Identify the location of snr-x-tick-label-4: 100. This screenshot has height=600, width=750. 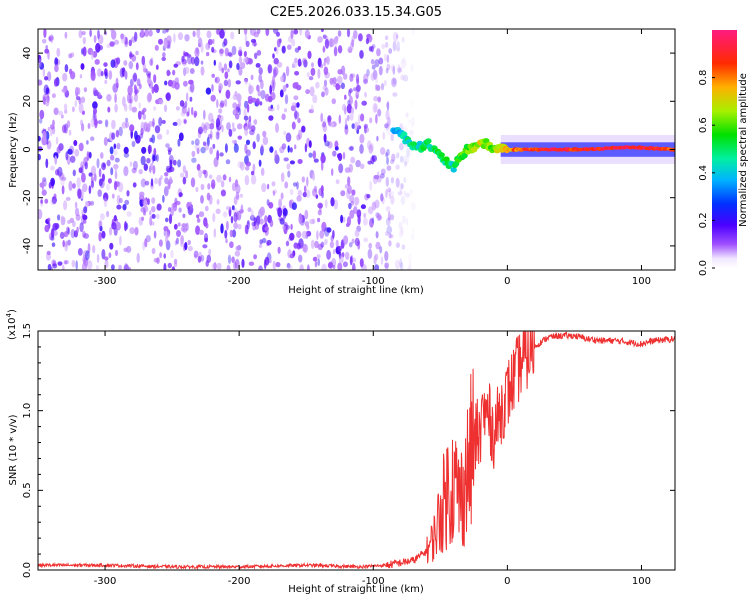
(641, 581).